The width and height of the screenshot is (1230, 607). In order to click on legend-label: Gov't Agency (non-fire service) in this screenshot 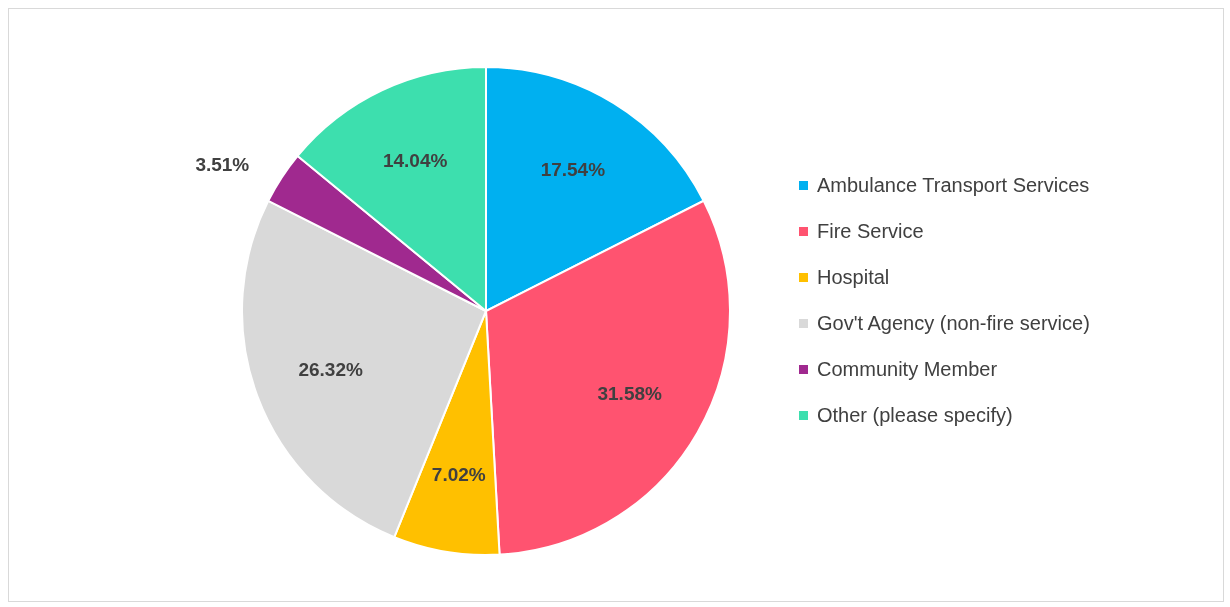, I will do `click(953, 323)`.